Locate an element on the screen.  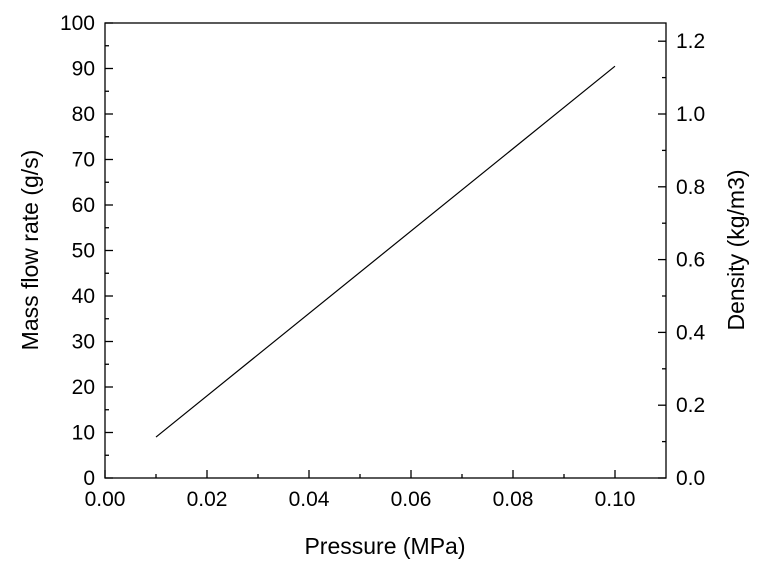
x-axis-ticks: 0.00 0.02 0.04 0.06 0.08 0.10 is located at coordinates (360, 490).